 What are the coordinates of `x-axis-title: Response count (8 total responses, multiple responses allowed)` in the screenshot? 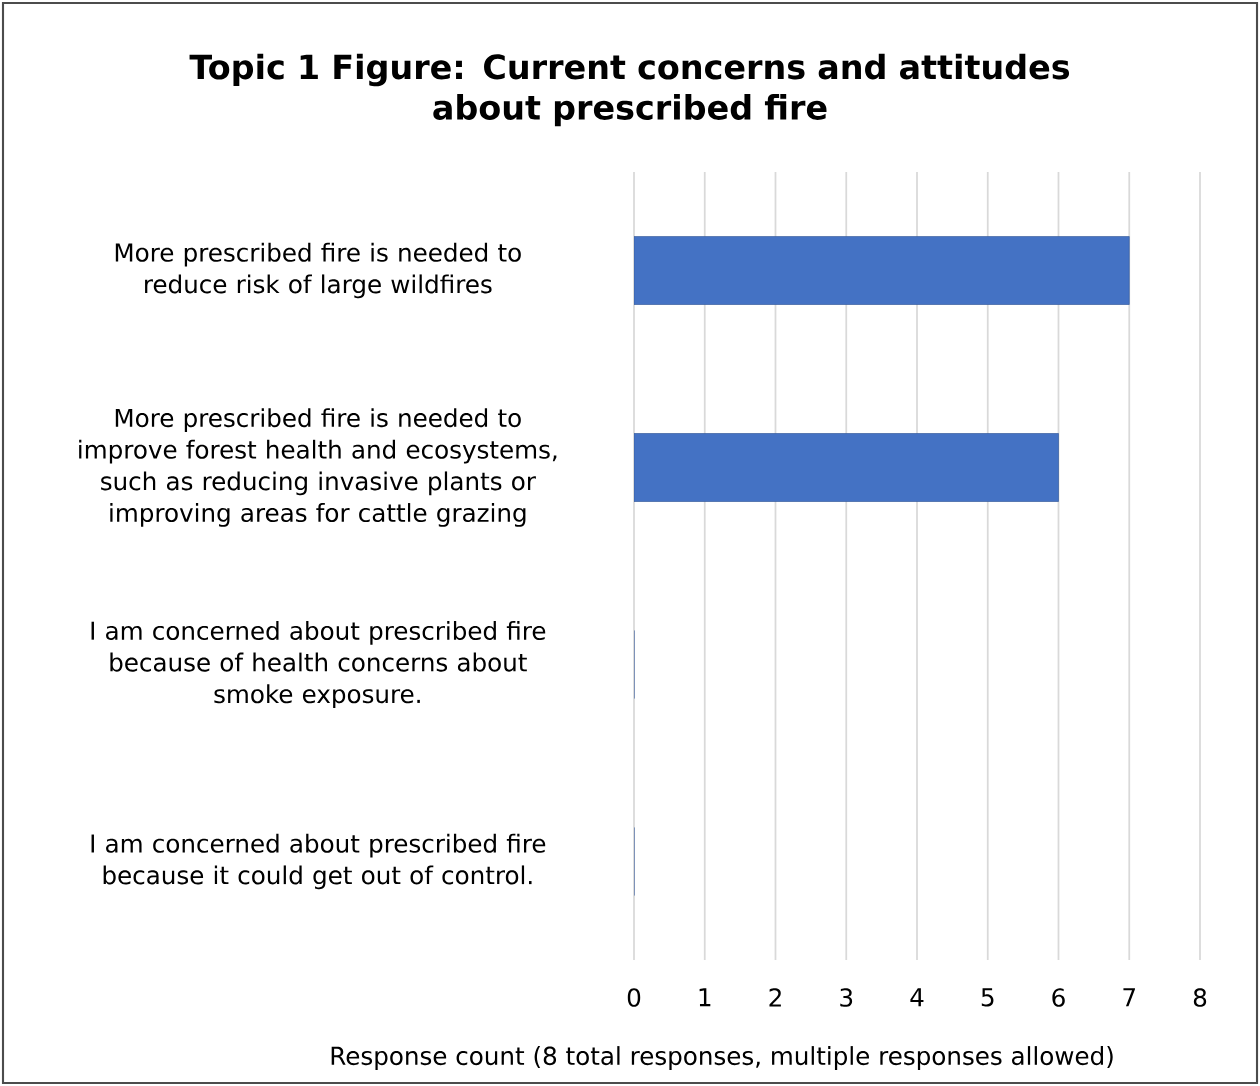 It's located at (722, 1058).